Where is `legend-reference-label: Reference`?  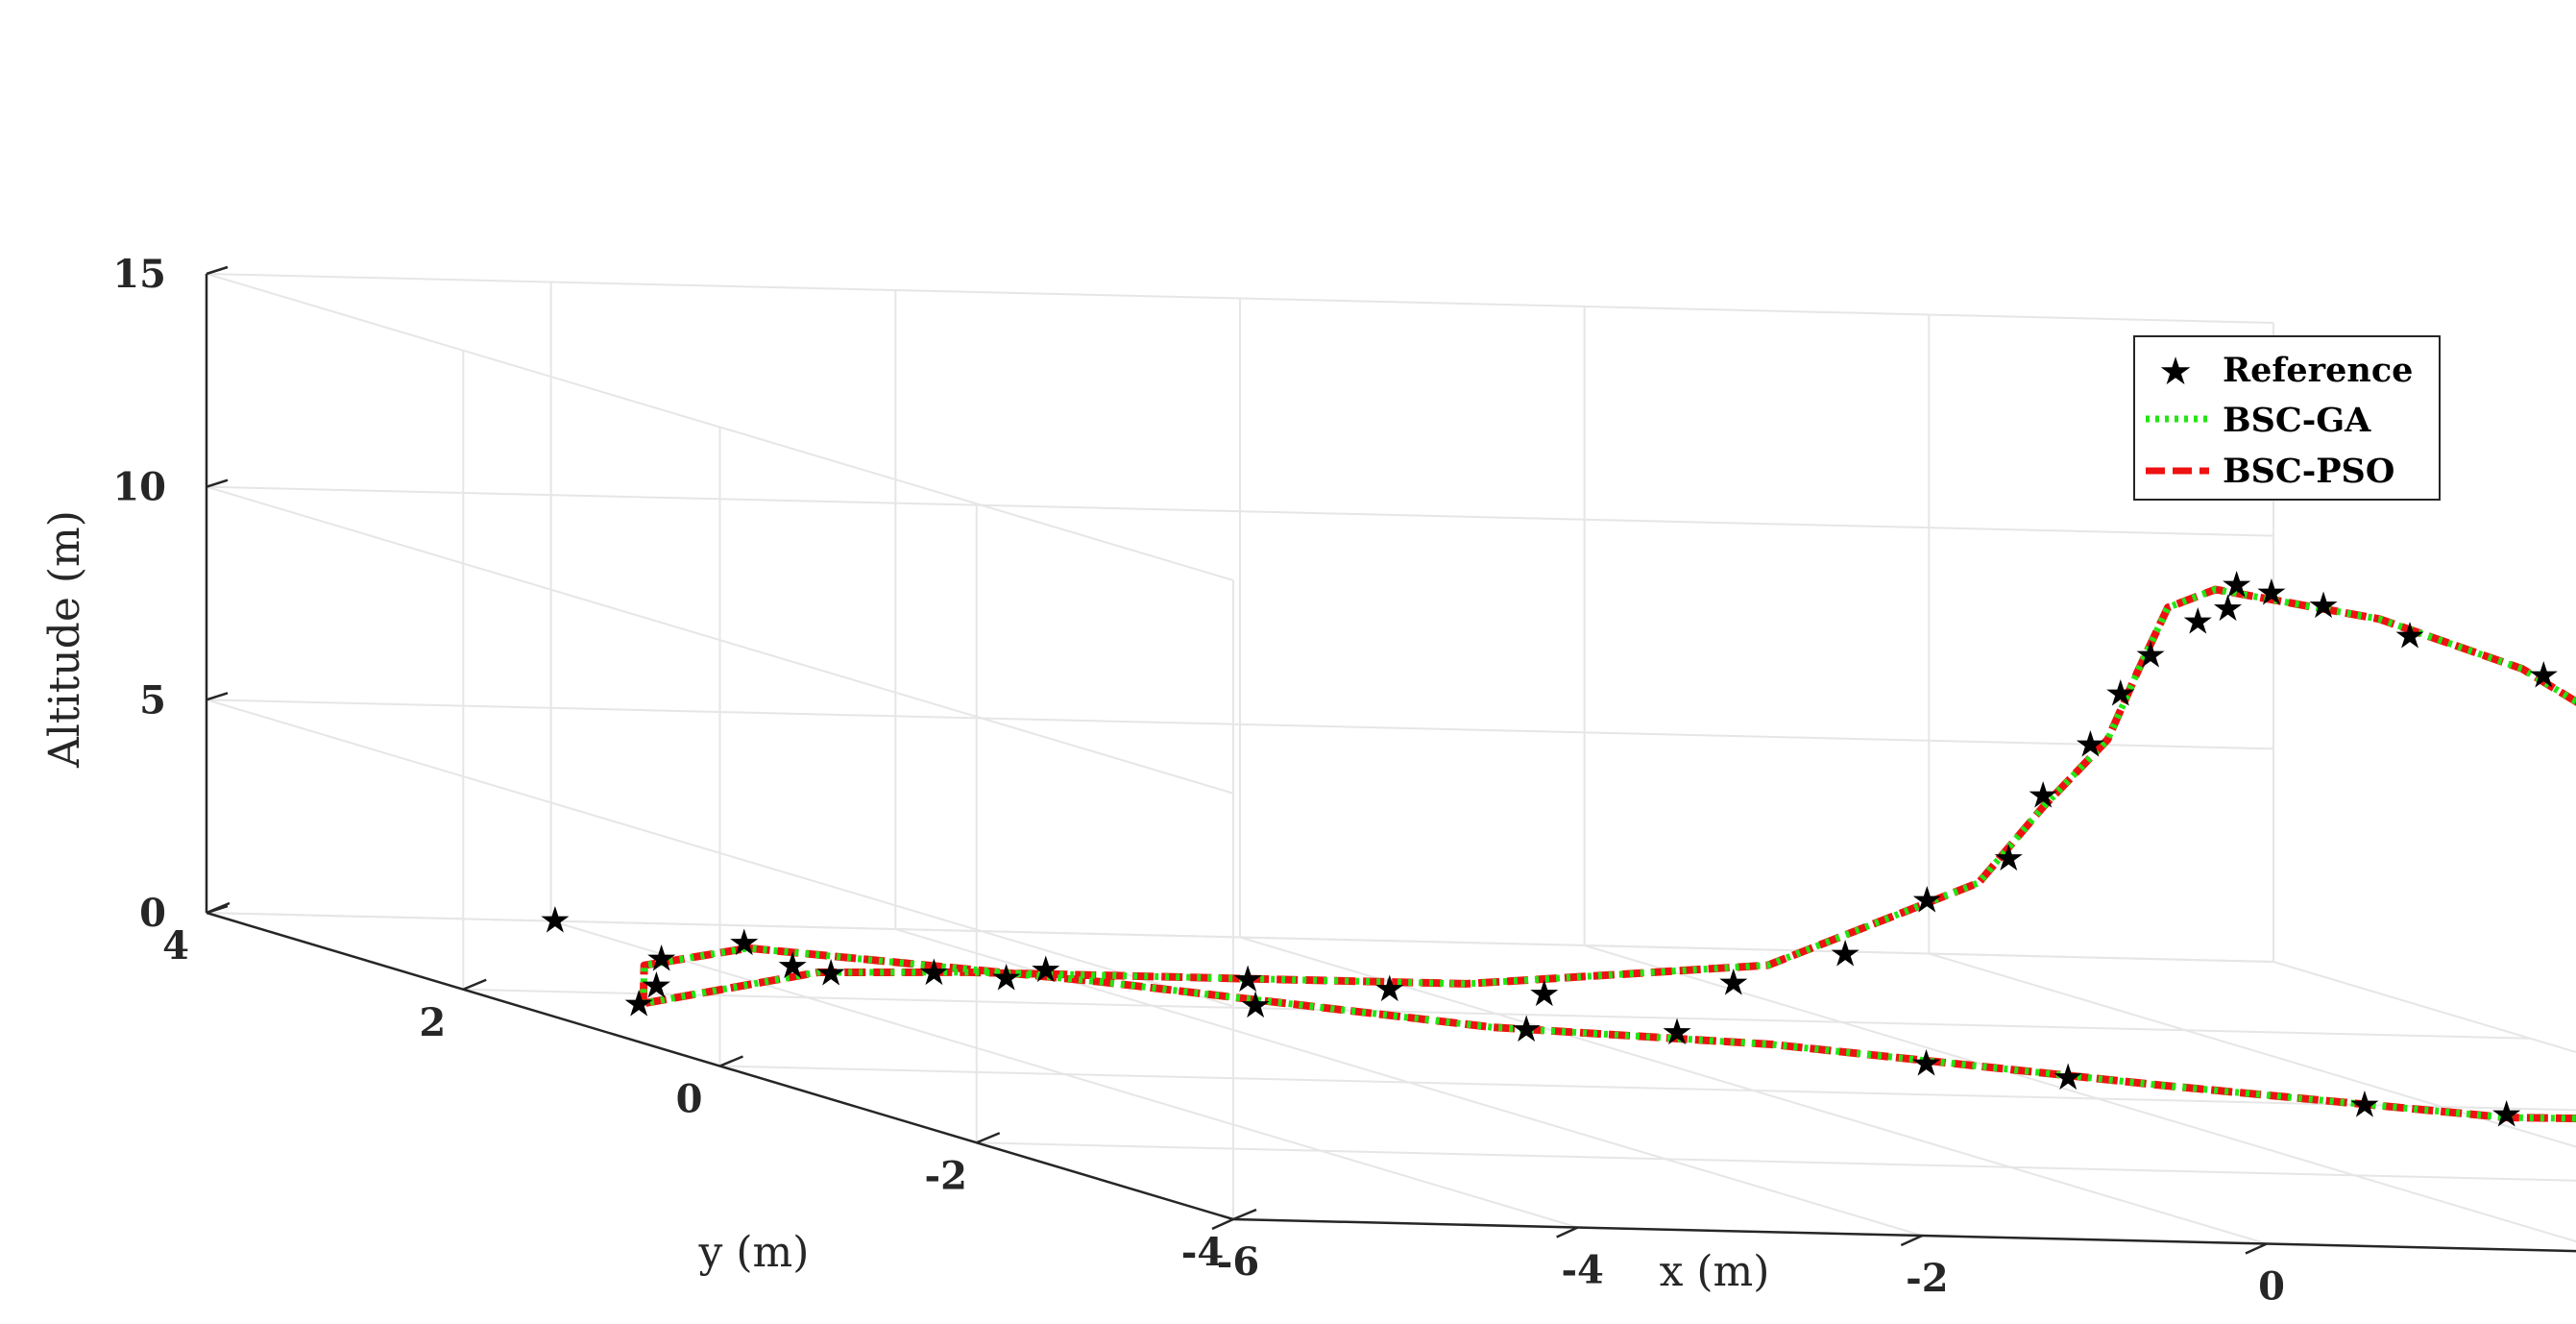
legend-reference-label: Reference is located at coordinates (2318, 370).